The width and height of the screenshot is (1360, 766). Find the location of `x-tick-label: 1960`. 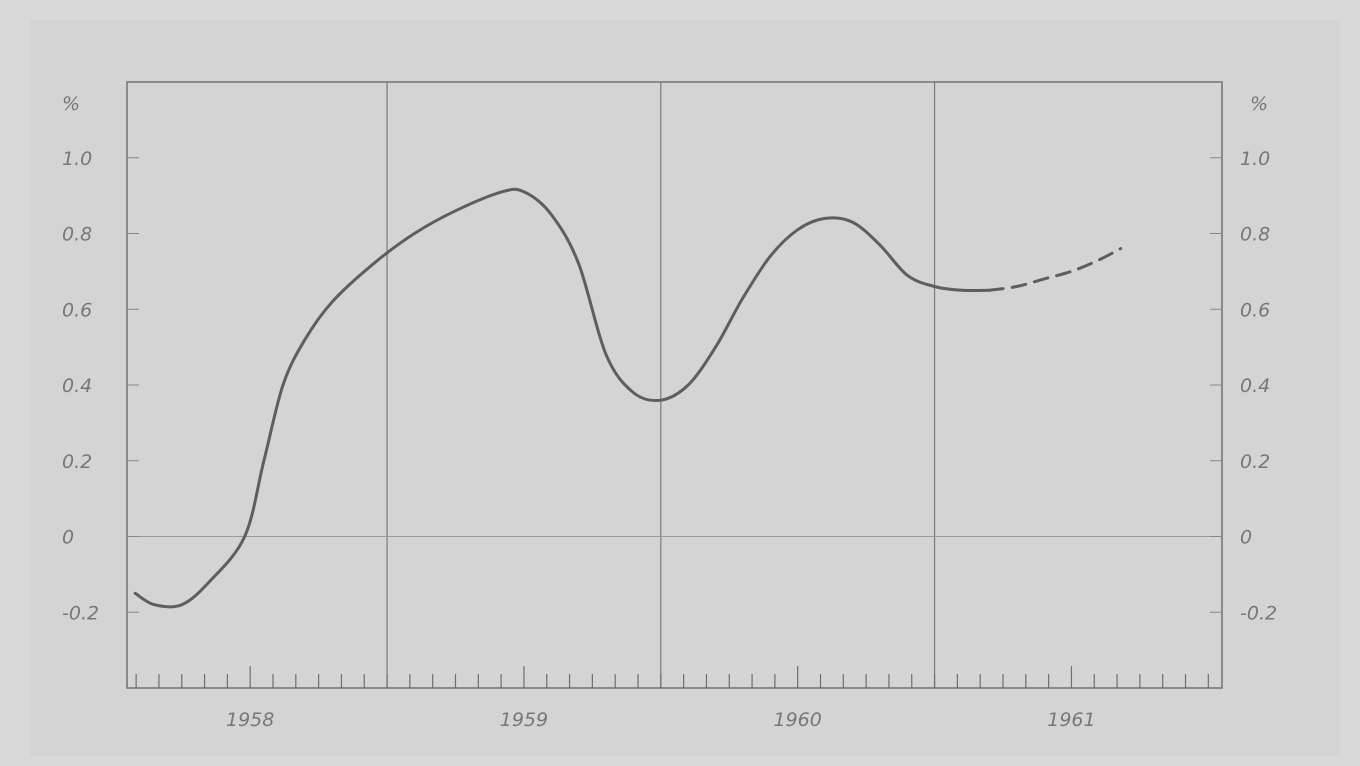

x-tick-label: 1960 is located at coordinates (798, 720).